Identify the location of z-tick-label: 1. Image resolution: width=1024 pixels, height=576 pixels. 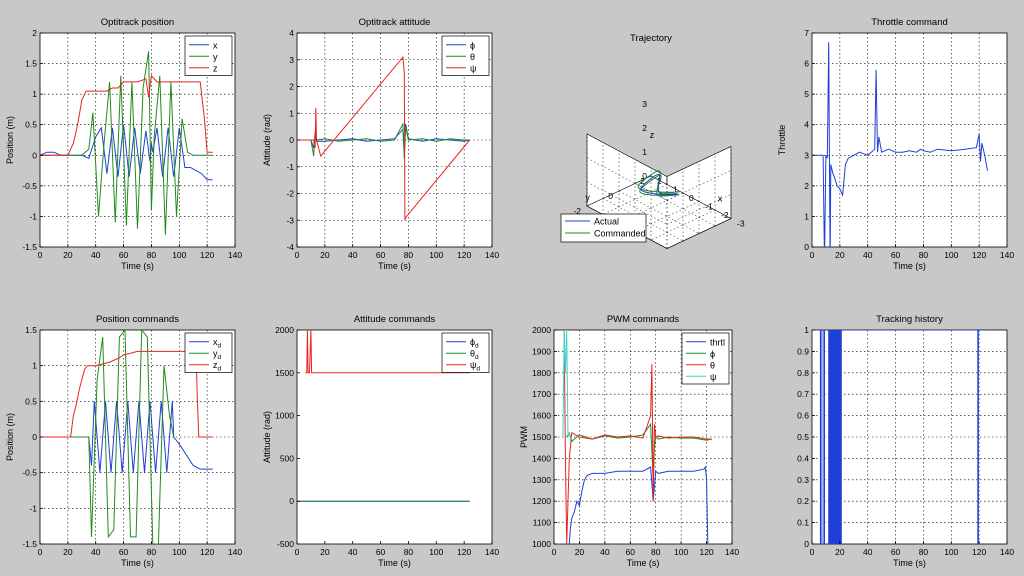
(644, 152).